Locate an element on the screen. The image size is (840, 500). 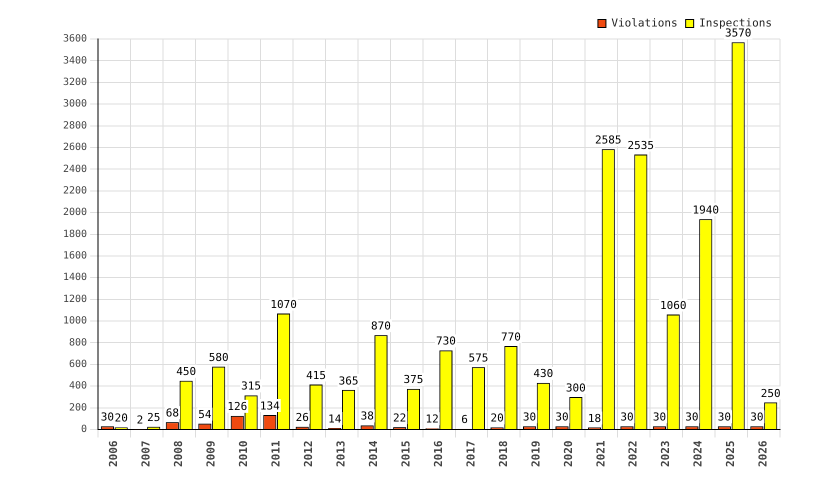
data-label: 68 is located at coordinates (172, 413).